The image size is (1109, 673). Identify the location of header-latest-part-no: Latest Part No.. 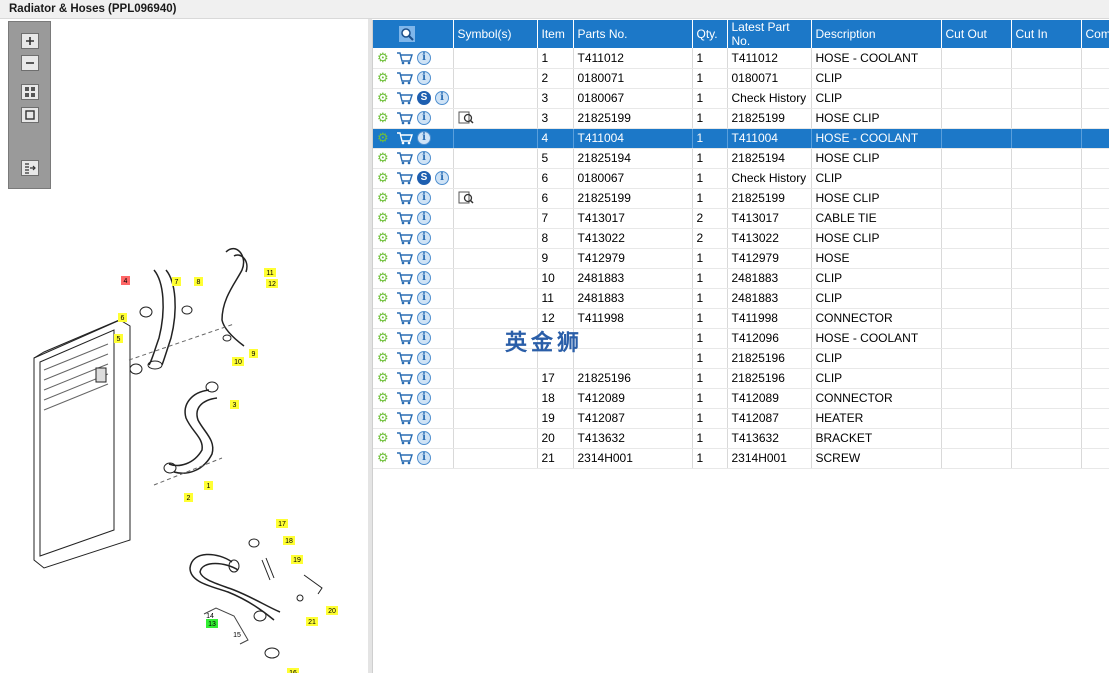
(769, 34).